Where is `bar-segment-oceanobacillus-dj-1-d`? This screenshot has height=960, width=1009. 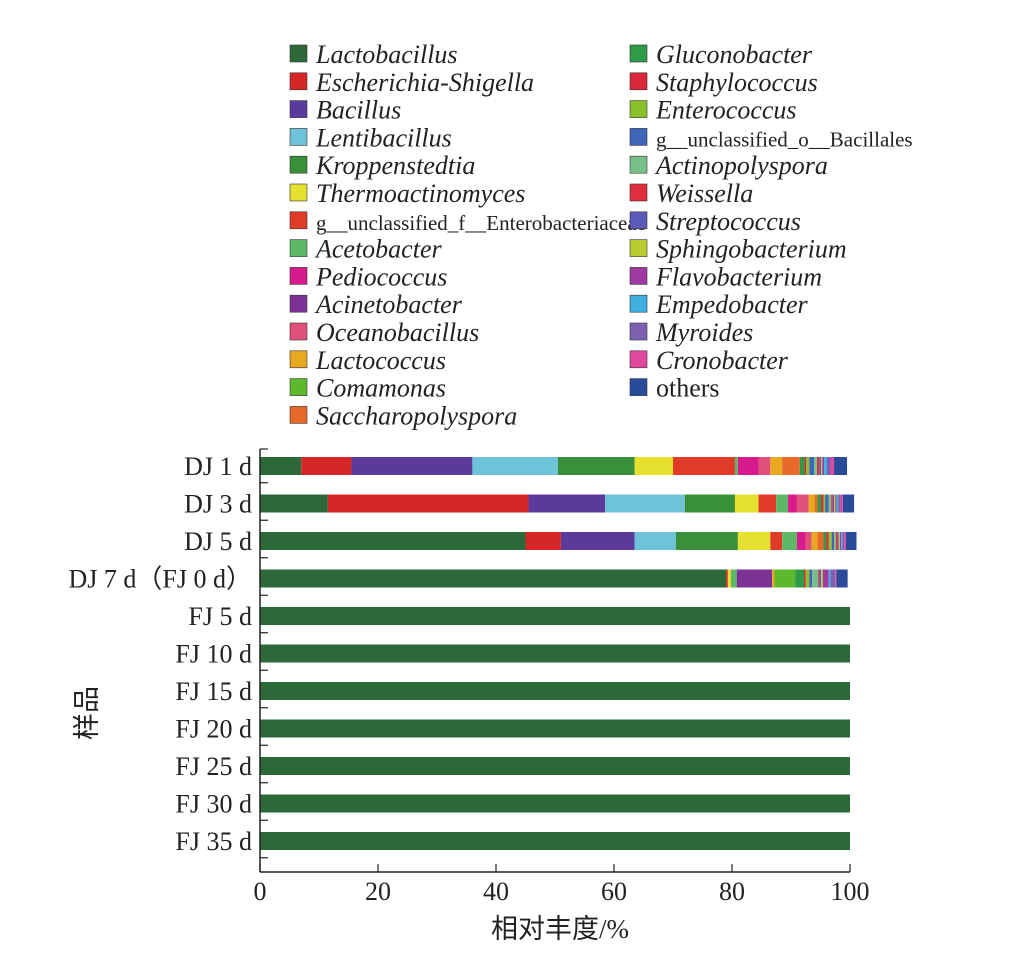
bar-segment-oceanobacillus-dj-1-d is located at coordinates (764, 466).